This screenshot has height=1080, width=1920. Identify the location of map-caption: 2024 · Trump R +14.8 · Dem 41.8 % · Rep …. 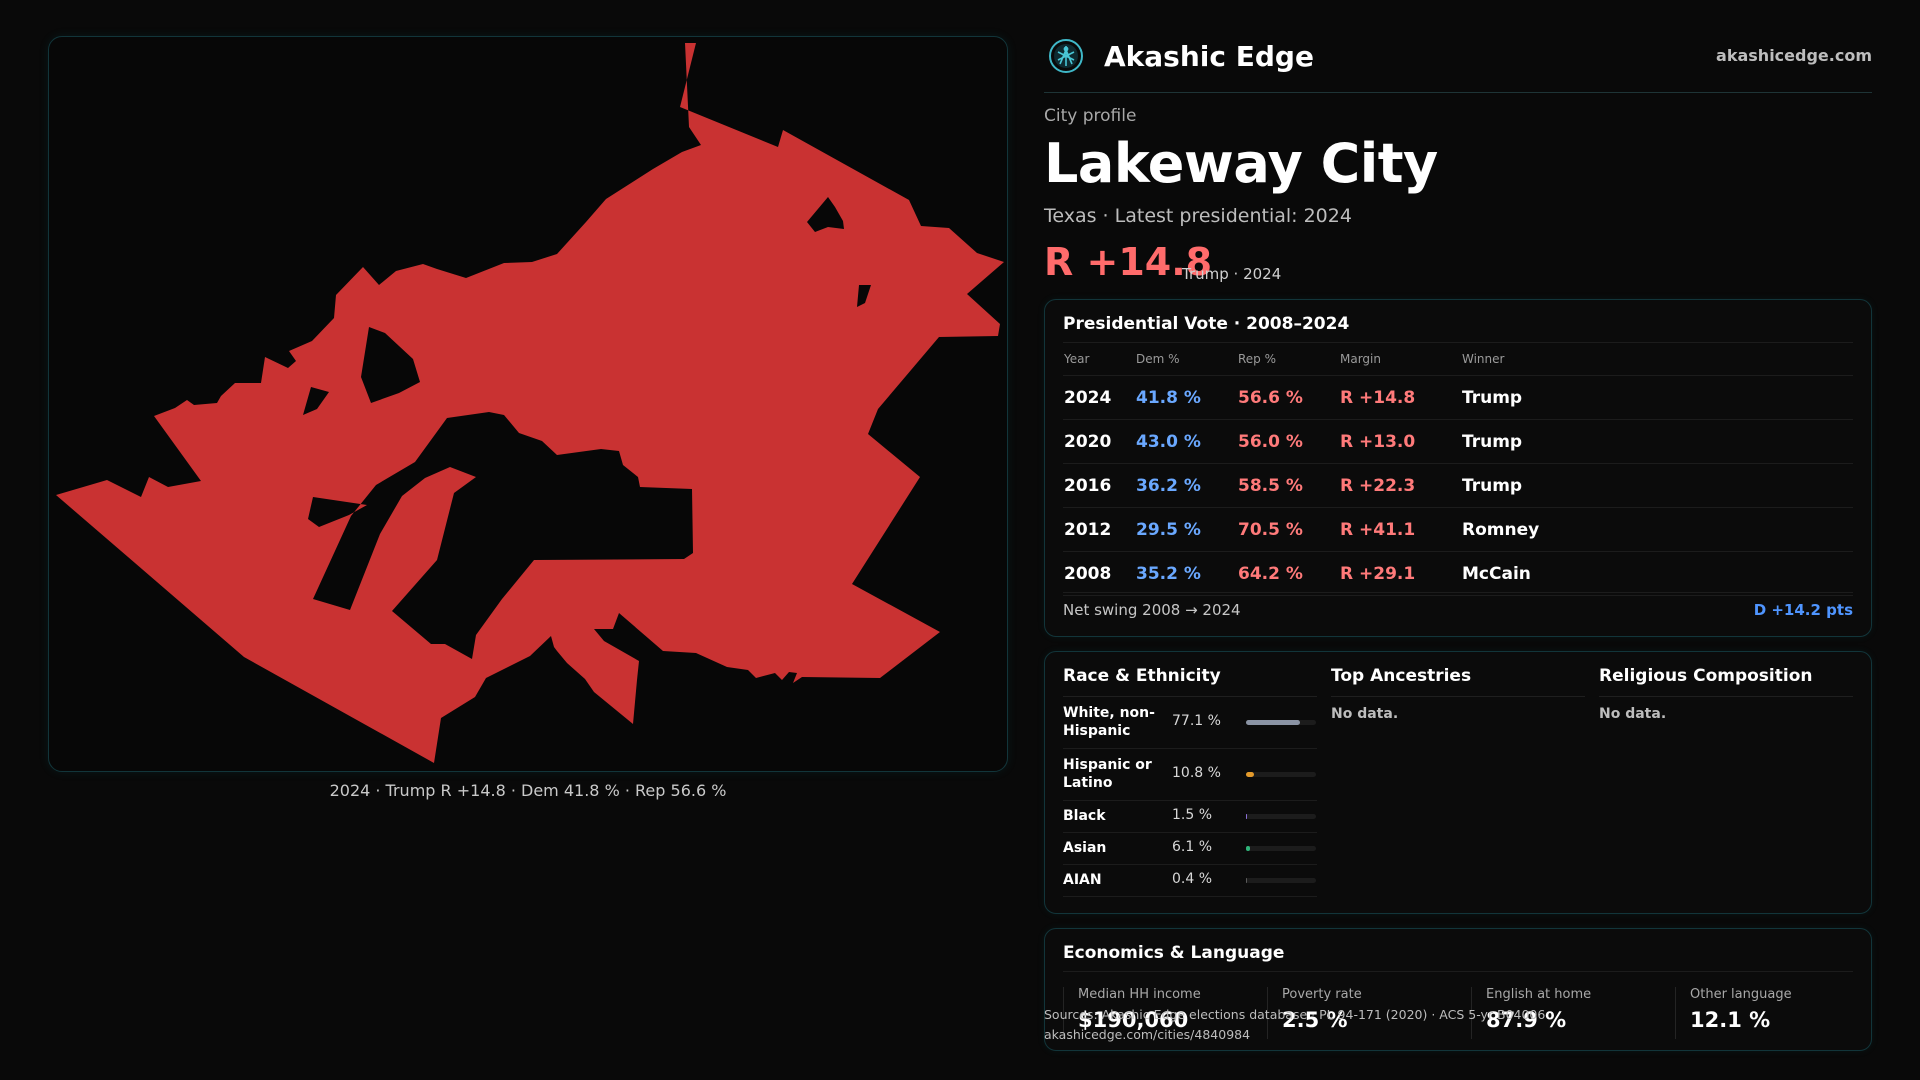
(528, 790).